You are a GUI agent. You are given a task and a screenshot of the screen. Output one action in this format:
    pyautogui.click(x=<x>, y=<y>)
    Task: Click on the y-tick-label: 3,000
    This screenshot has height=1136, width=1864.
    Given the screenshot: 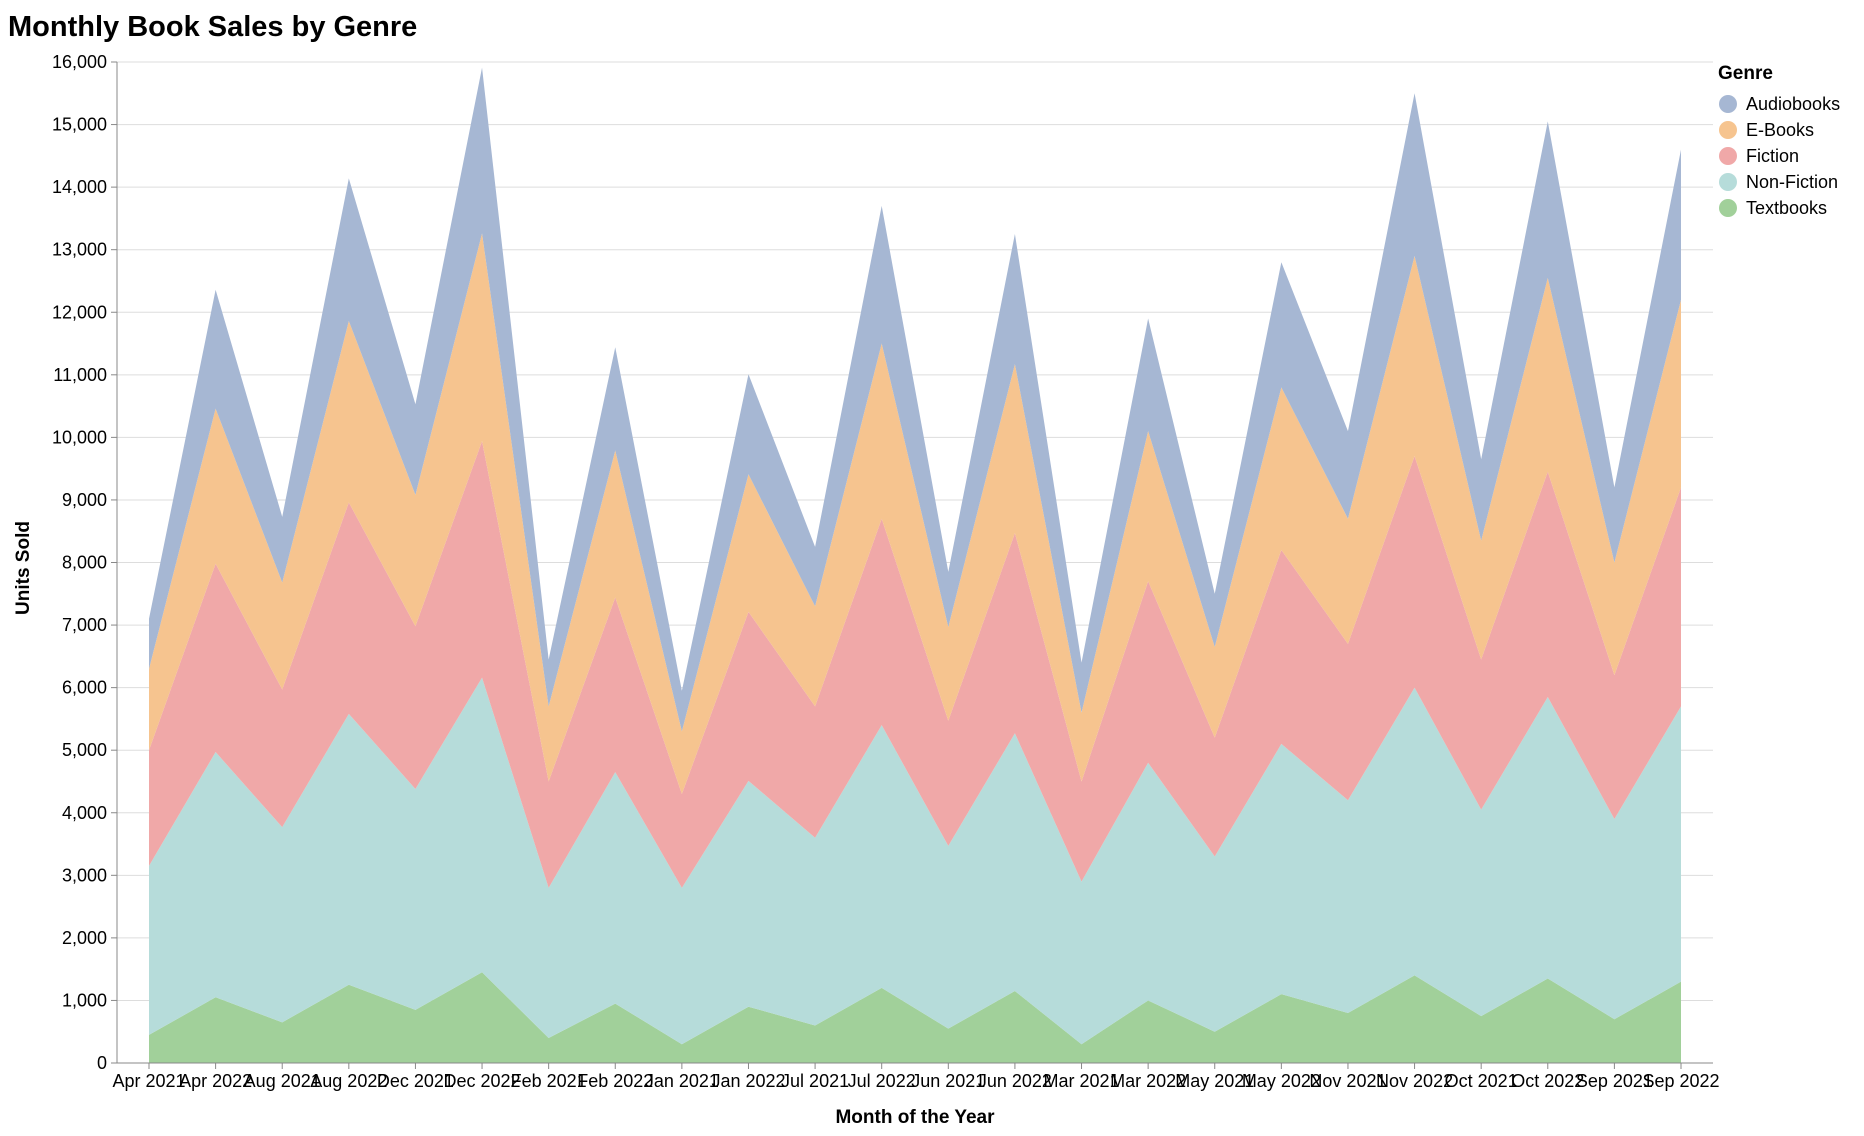 What is the action you would take?
    pyautogui.click(x=84, y=875)
    